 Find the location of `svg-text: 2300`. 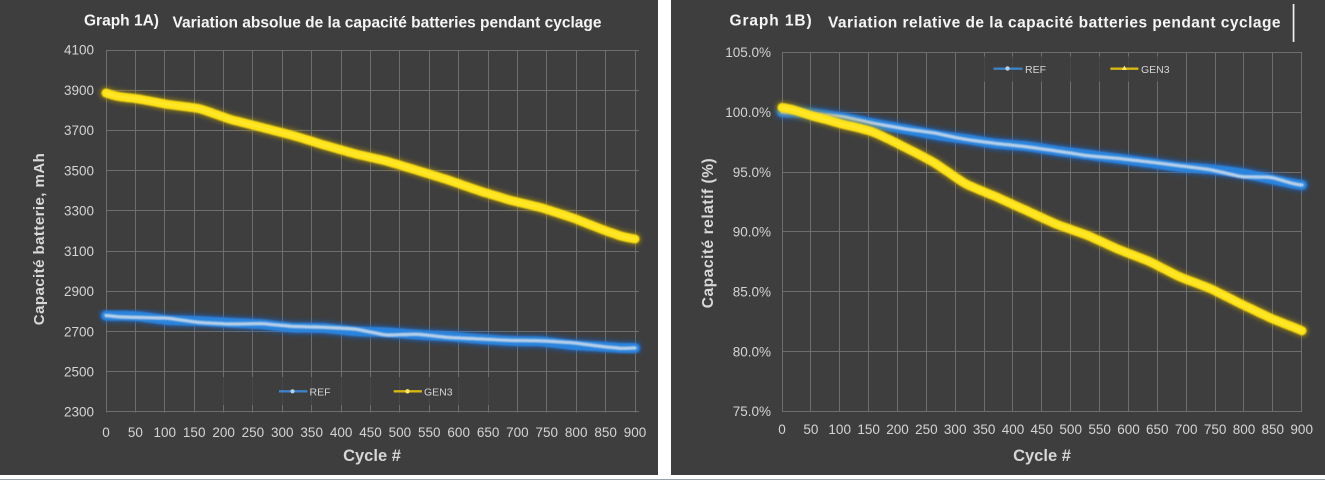

svg-text: 2300 is located at coordinates (79, 412).